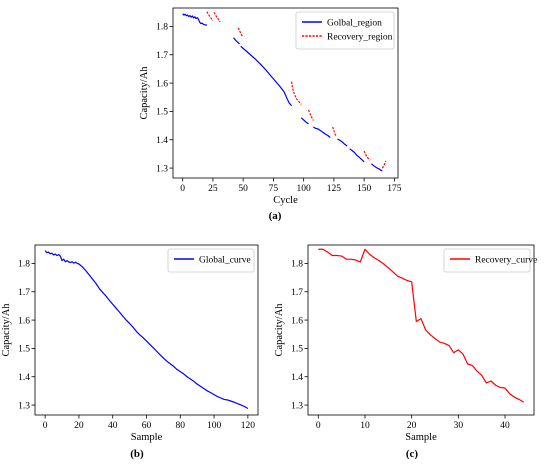  What do you see at coordinates (360, 37) in the screenshot?
I see `legend-label: Recovery_region` at bounding box center [360, 37].